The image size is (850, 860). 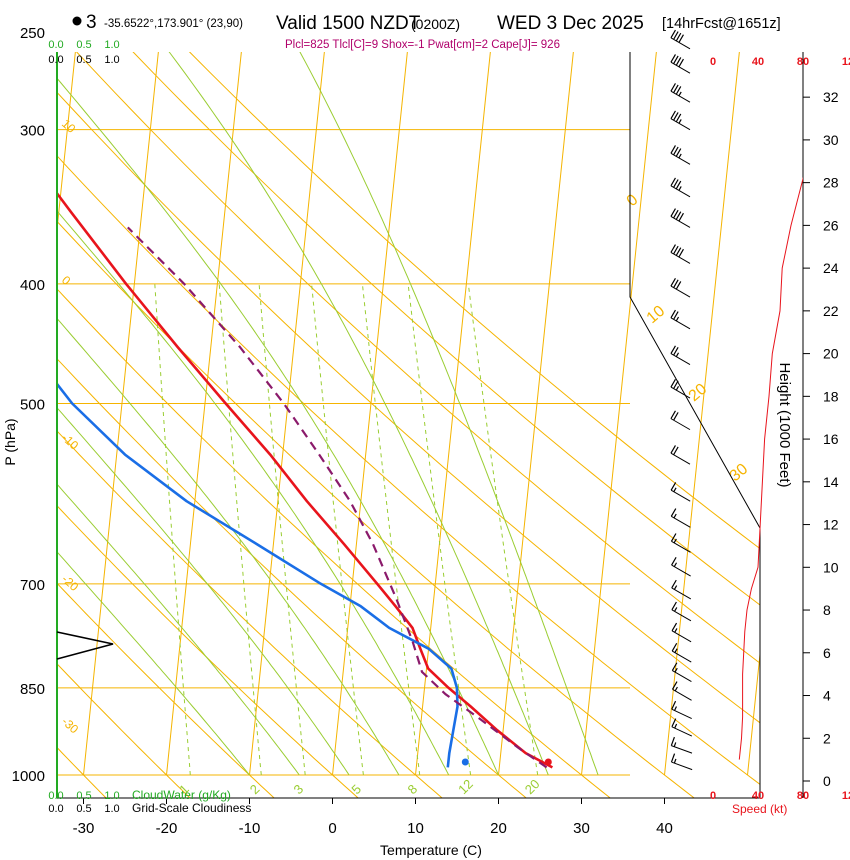 I want to click on height-tick-label: 20, so click(x=831, y=354).